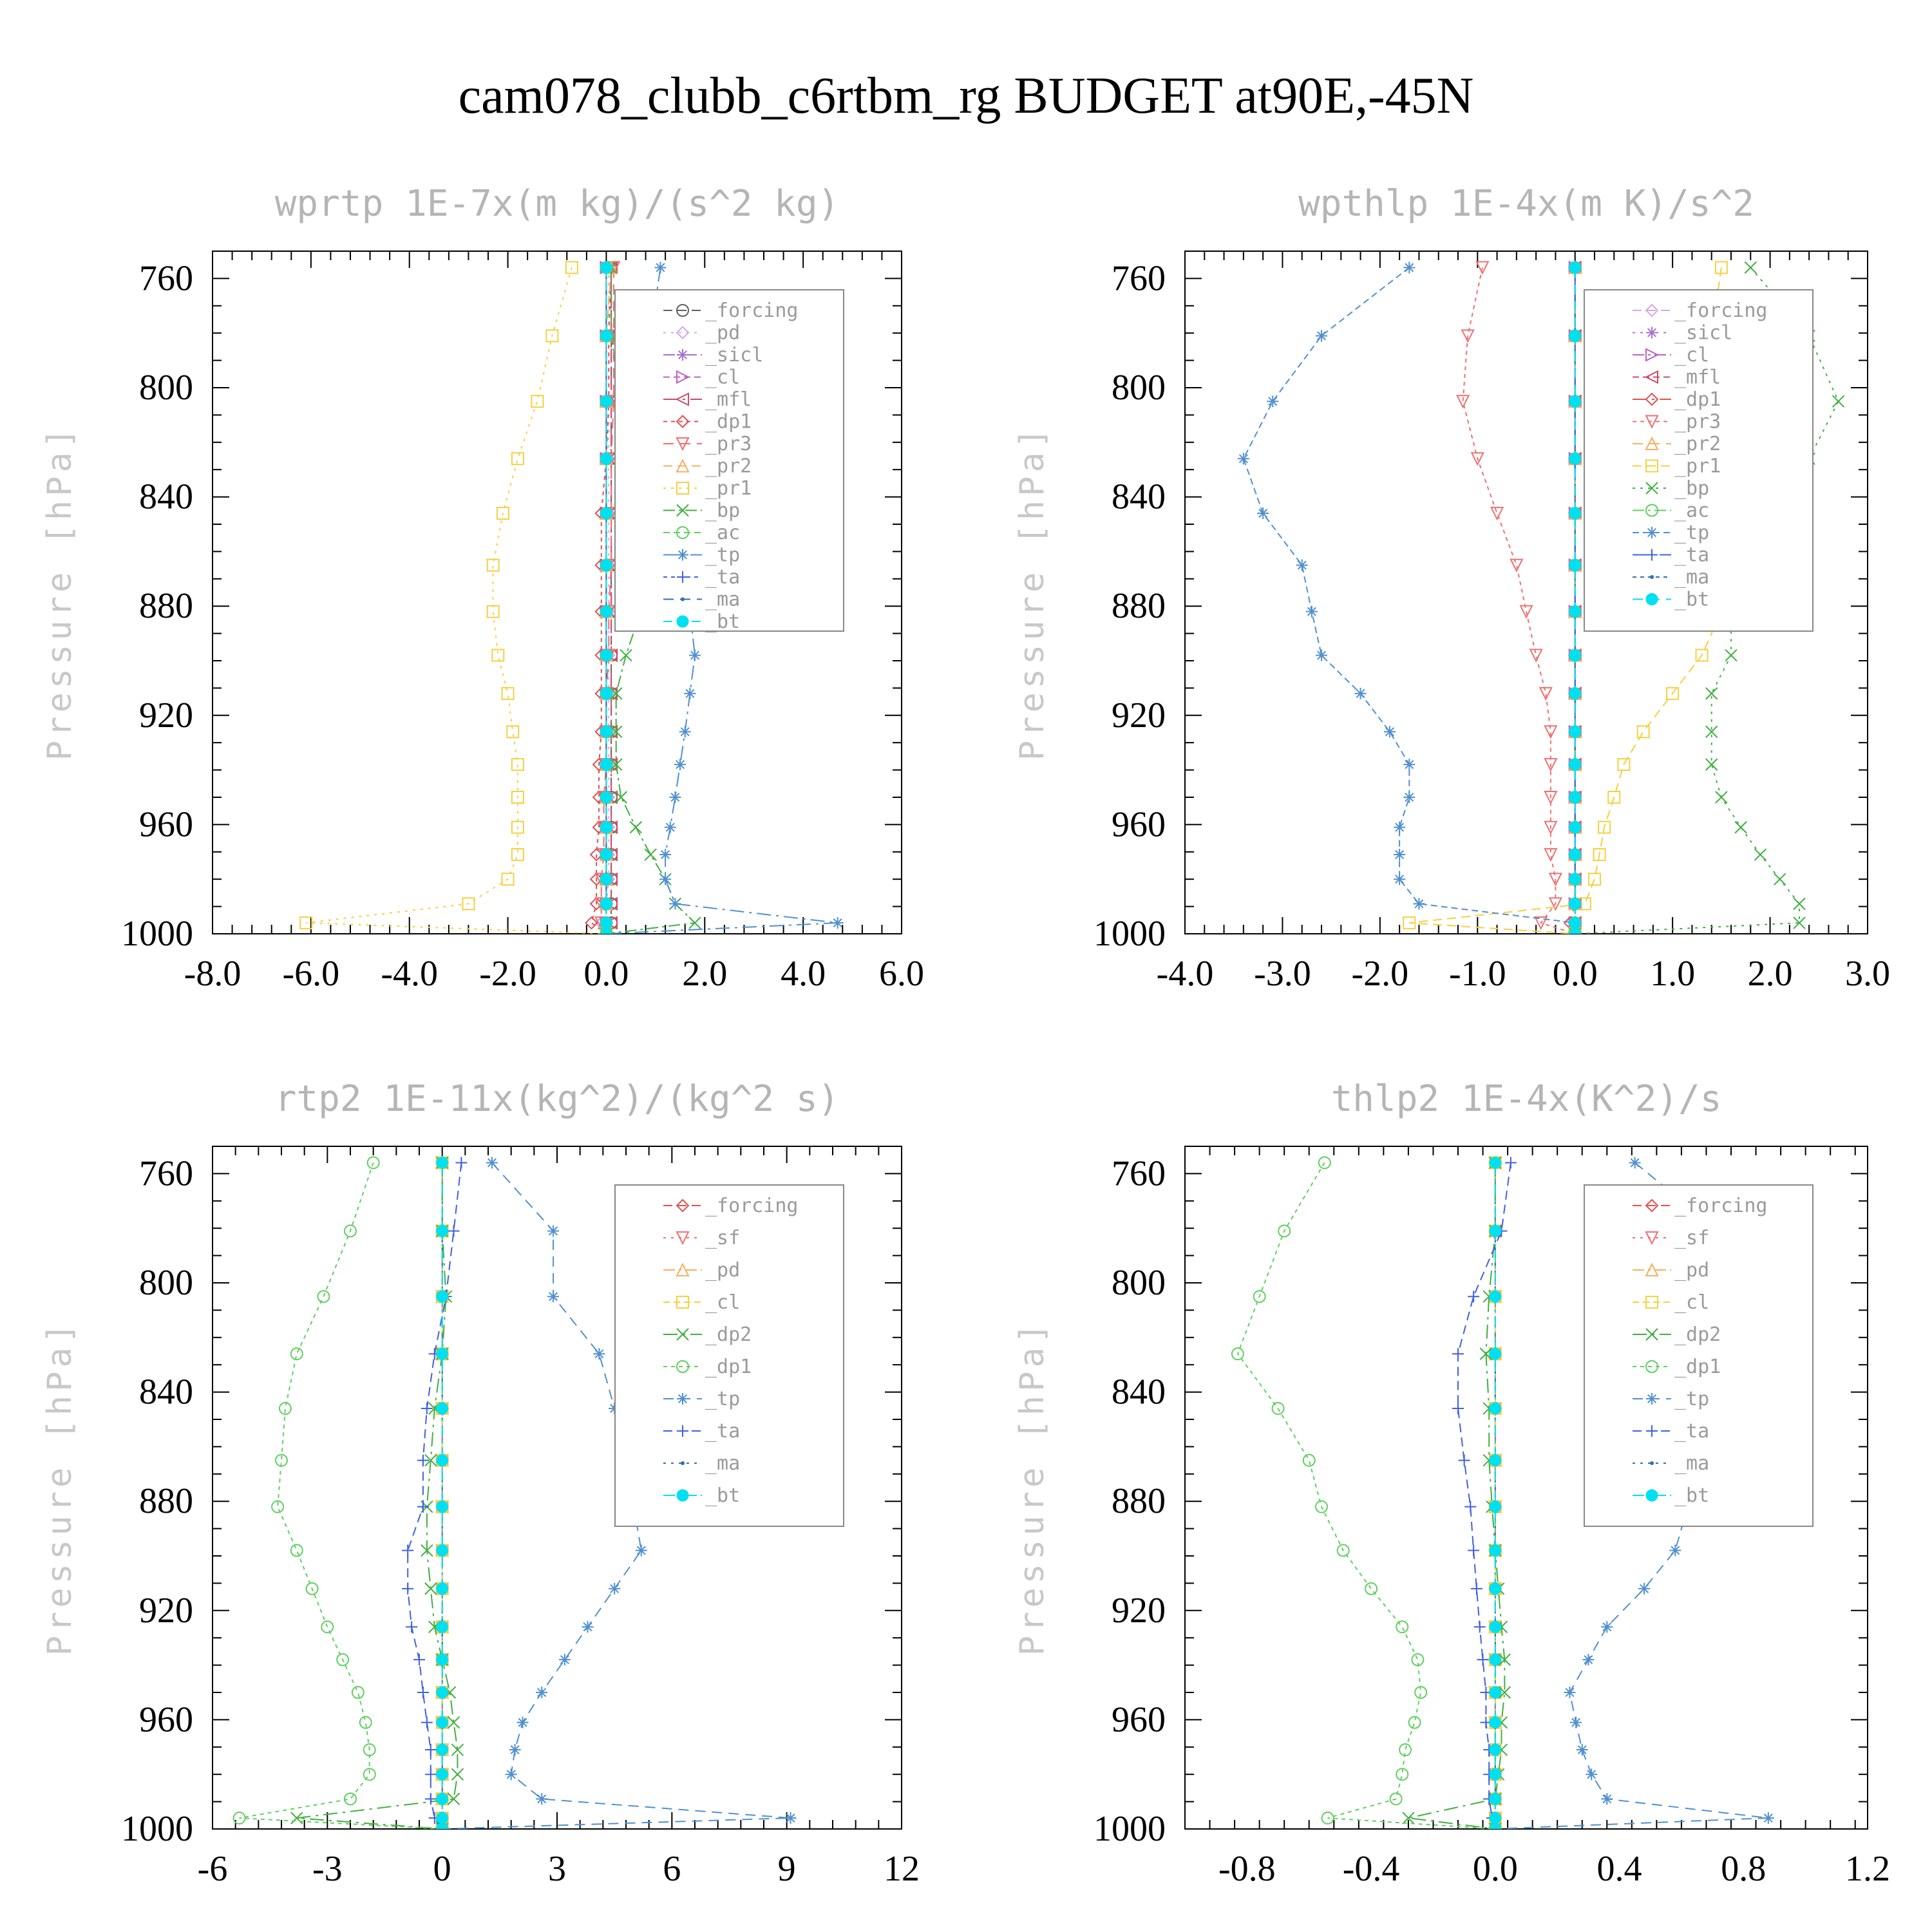 The image size is (1932, 1932). I want to click on legend-label: _forcing, so click(1721, 1206).